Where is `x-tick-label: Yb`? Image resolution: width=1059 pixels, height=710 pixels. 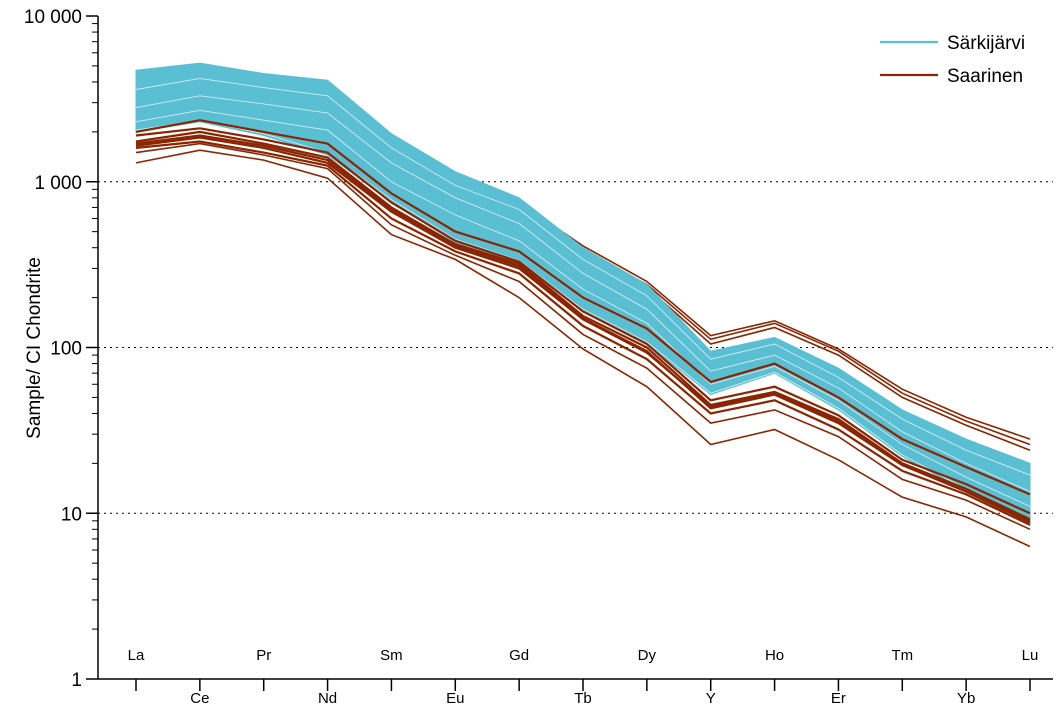 x-tick-label: Yb is located at coordinates (966, 698).